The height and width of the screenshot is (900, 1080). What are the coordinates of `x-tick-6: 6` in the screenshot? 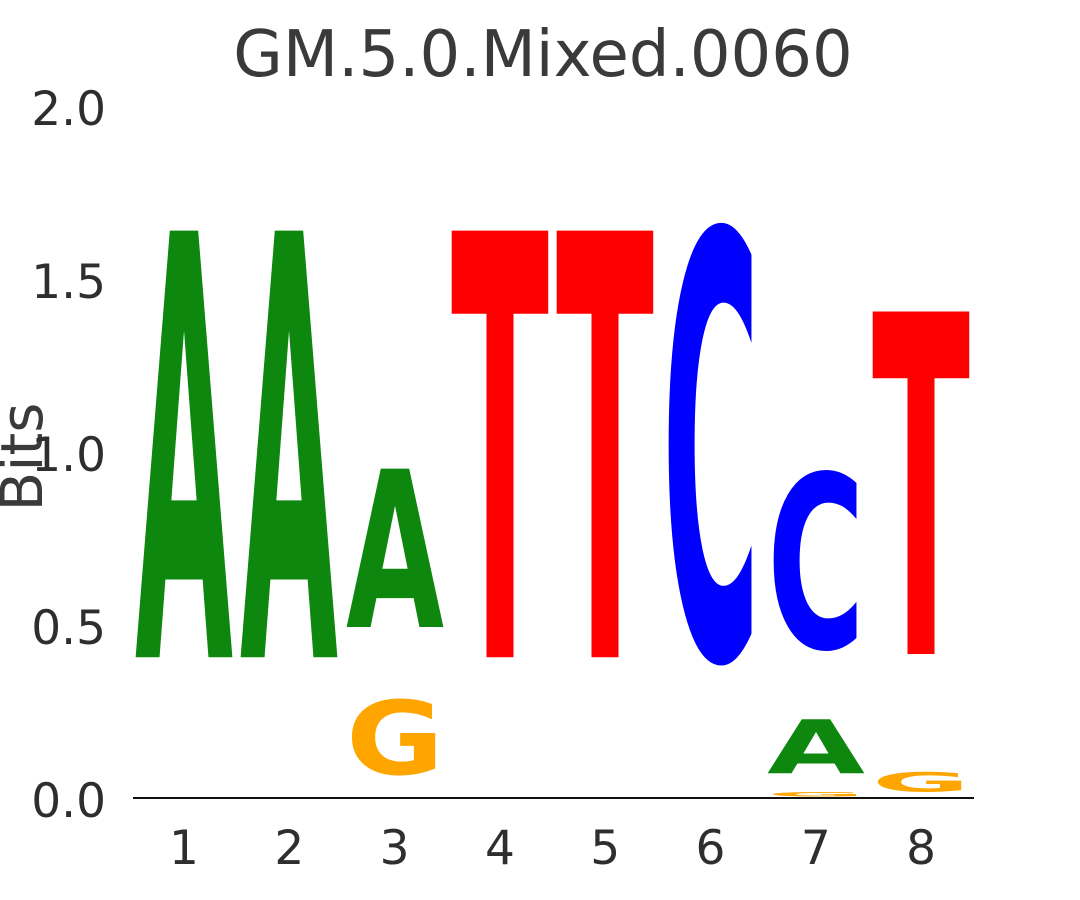 It's located at (710, 848).